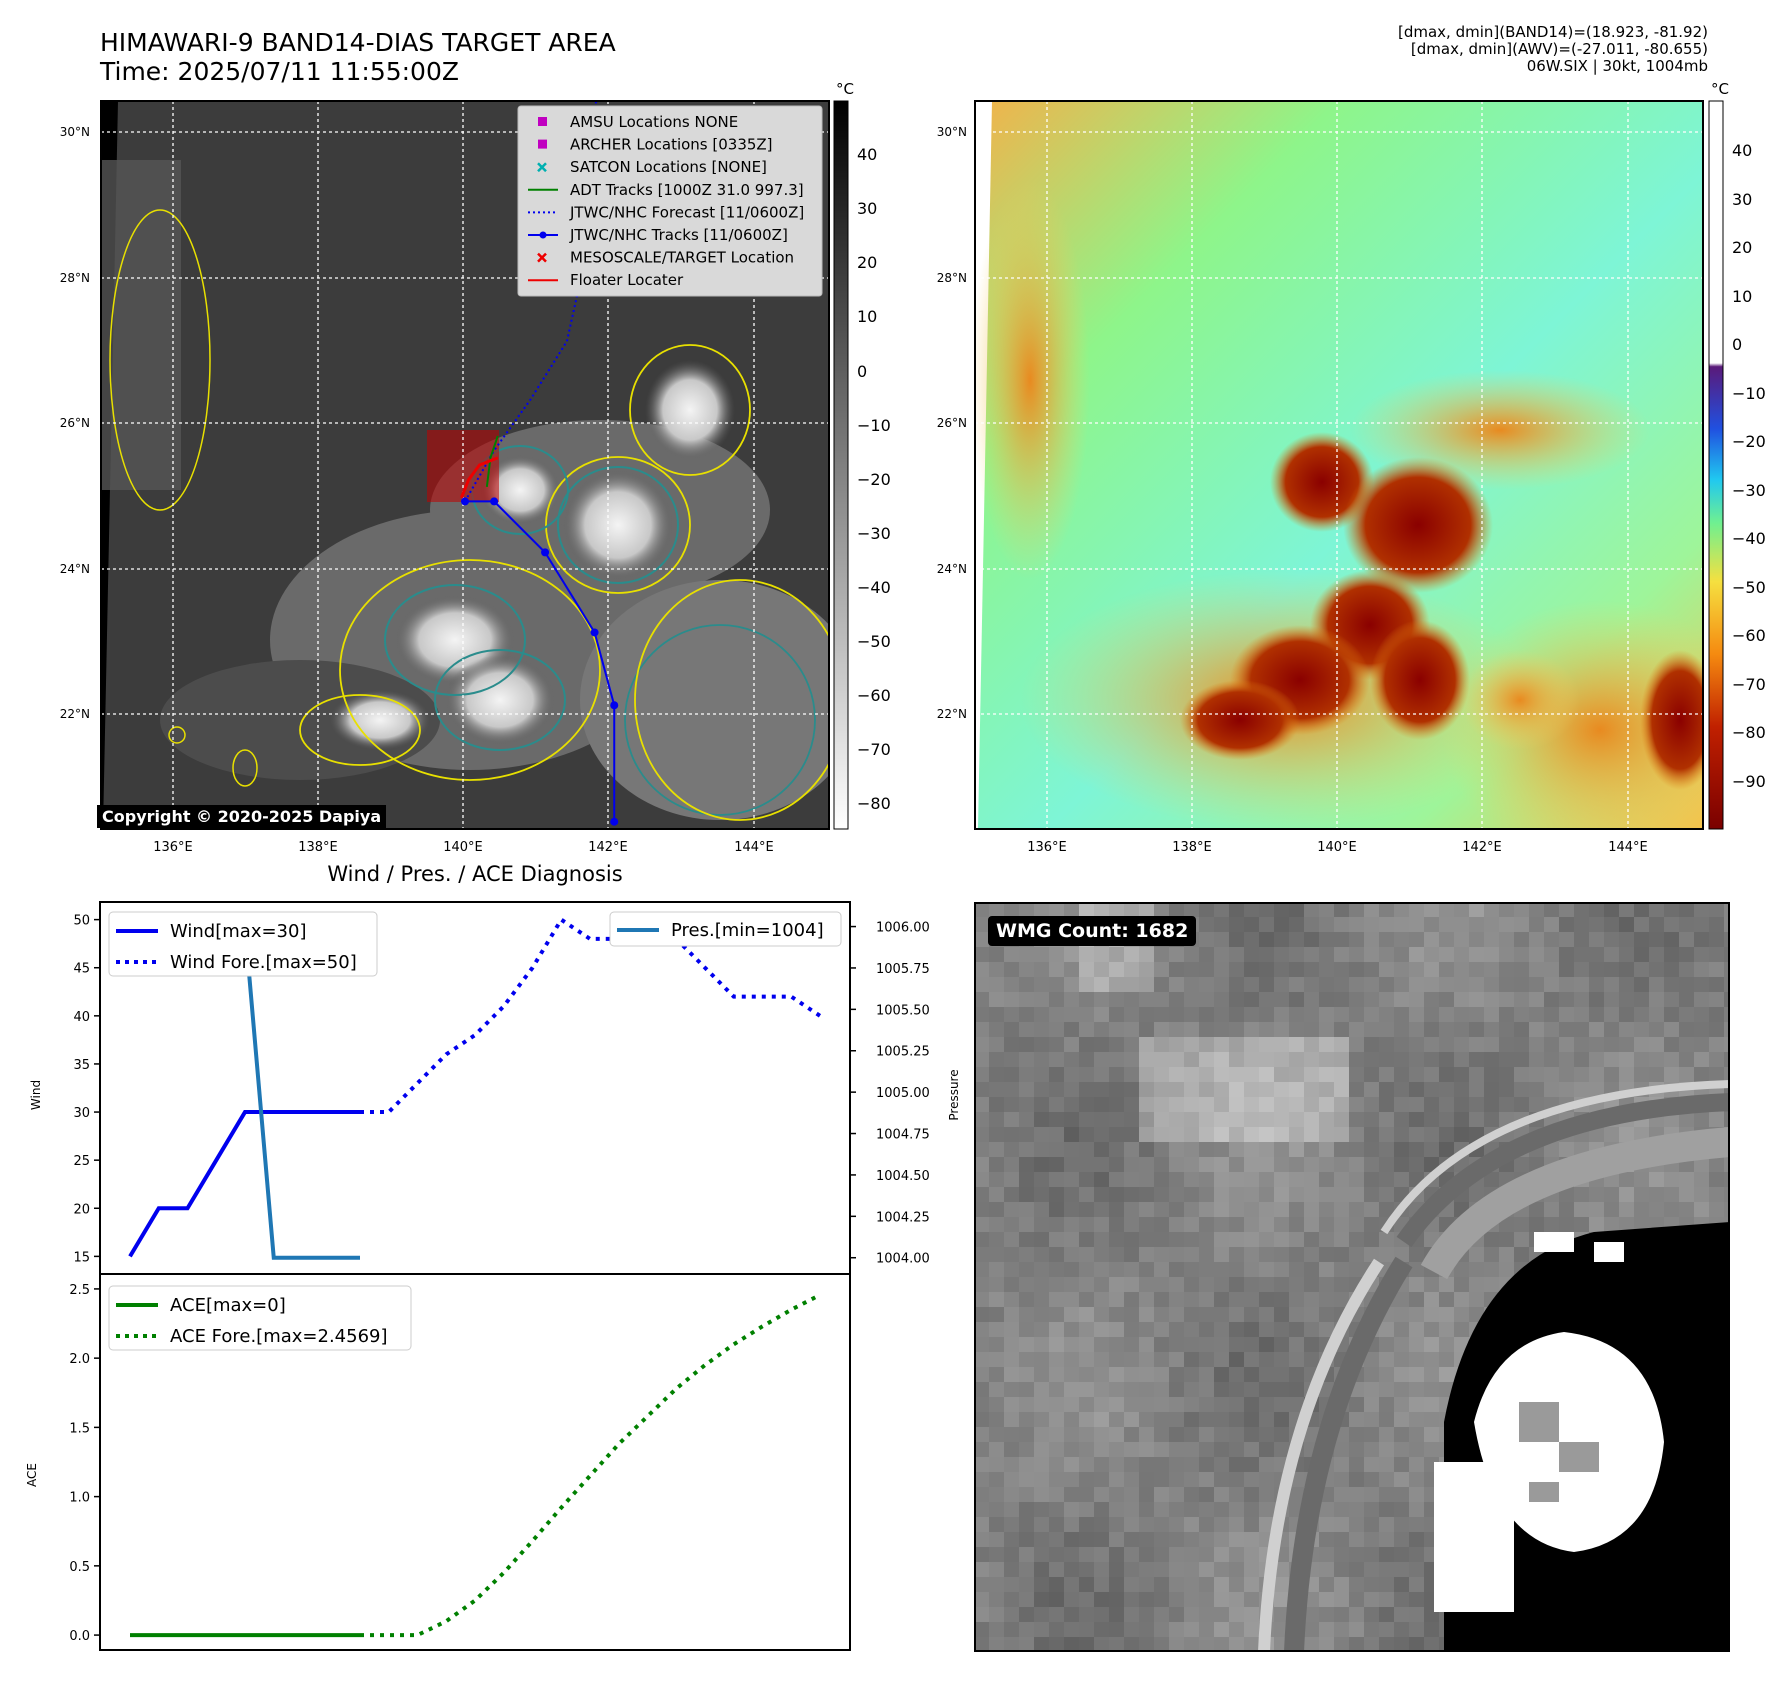 The width and height of the screenshot is (1792, 1690). Describe the element at coordinates (75, 714) in the screenshot. I see `lat-tick: 22°N` at that location.